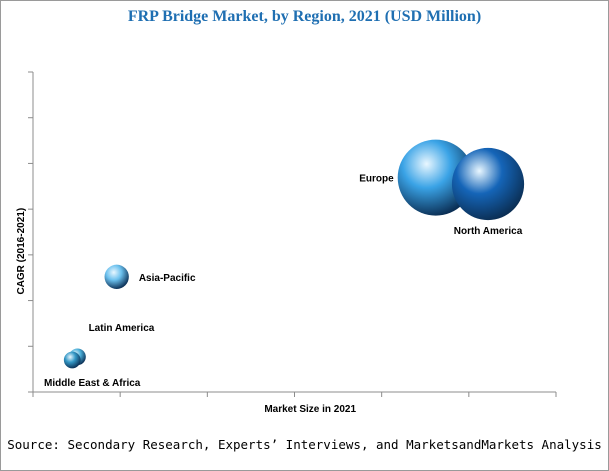  I want to click on bubble-asia-pacific, so click(116, 276).